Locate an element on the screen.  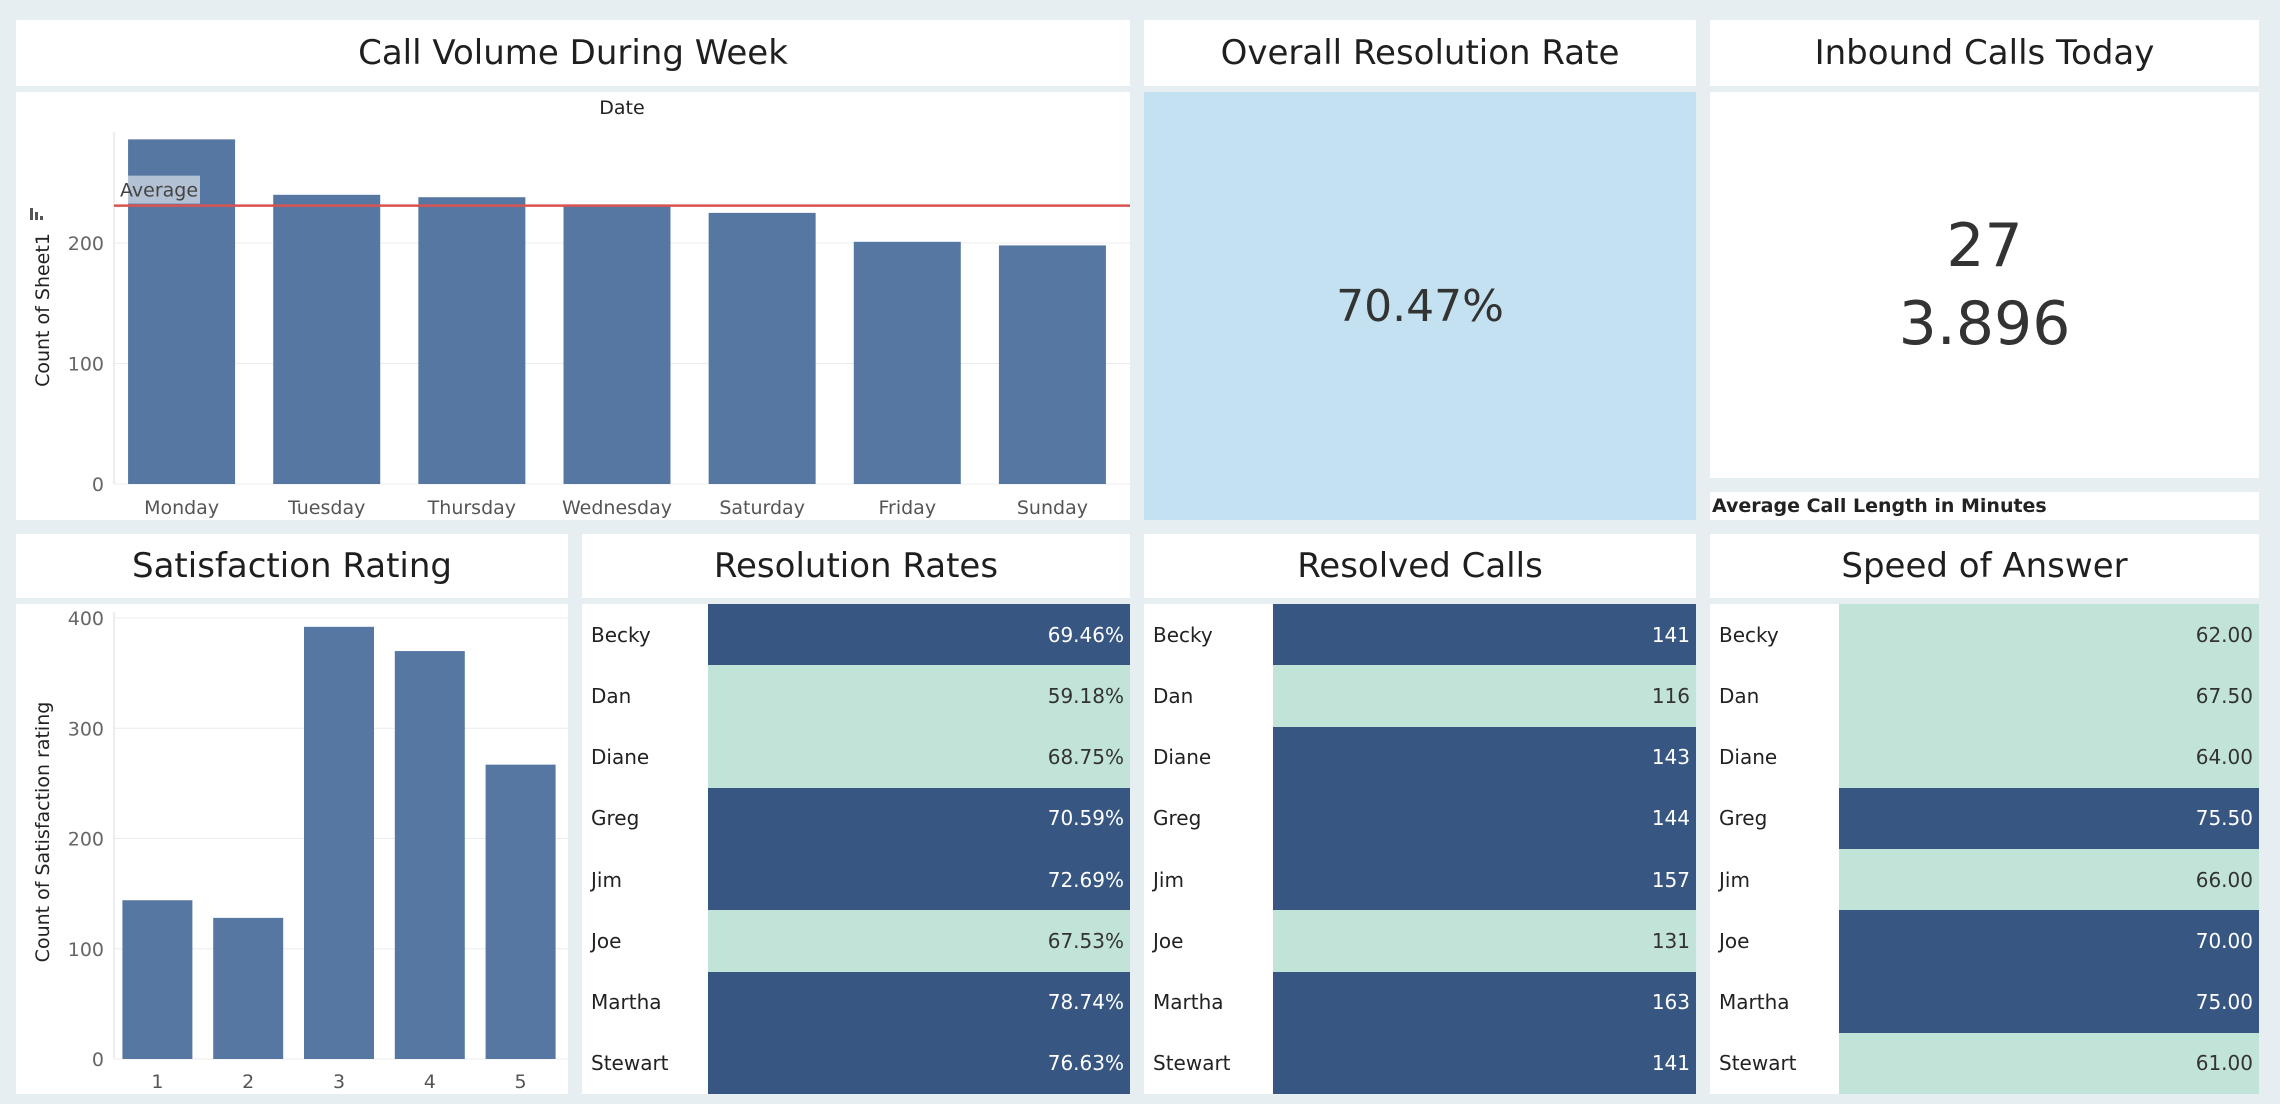
table-row: Dan 116 is located at coordinates (1420, 696).